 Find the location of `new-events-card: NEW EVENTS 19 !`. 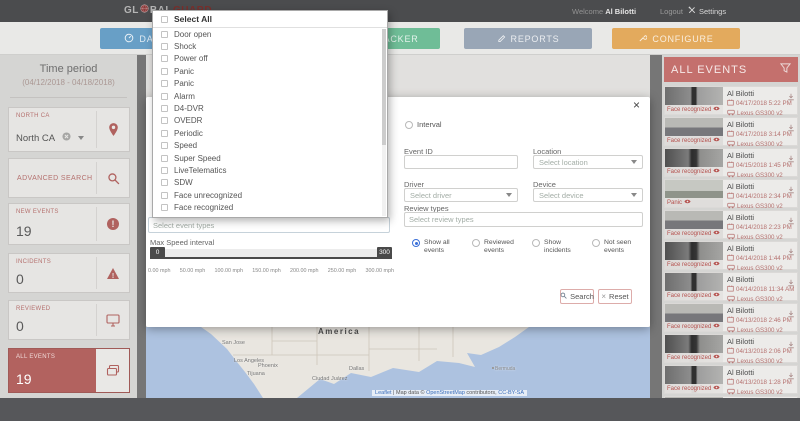

new-events-card: NEW EVENTS 19 ! is located at coordinates (69, 224).